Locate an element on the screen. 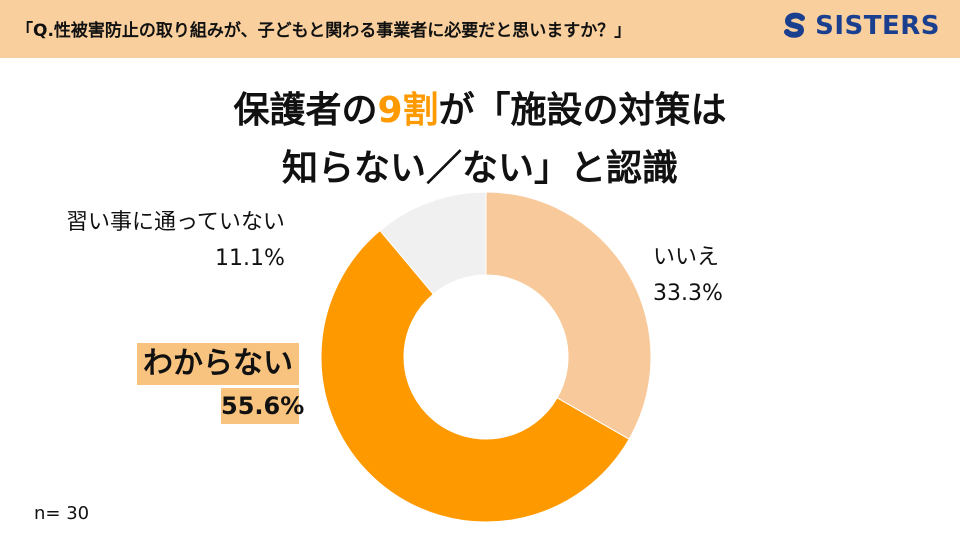 This screenshot has height=540, width=960. slice-label-not-attending: 習い事に通っていない 11.1% is located at coordinates (175, 241).